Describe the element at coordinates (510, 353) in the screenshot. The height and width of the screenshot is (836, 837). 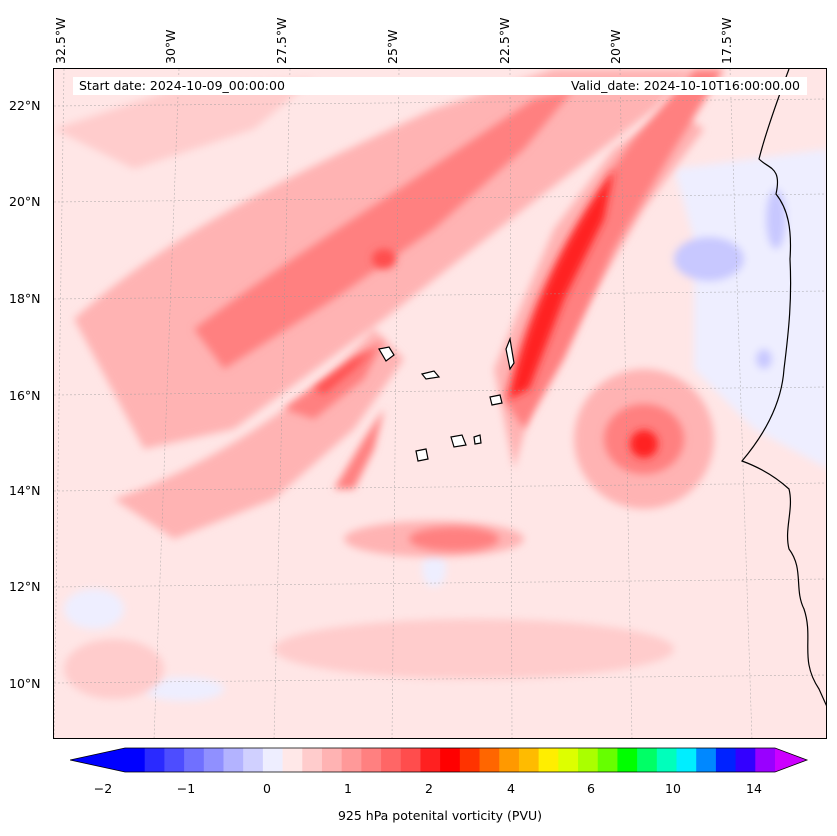
I see `sal-island` at that location.